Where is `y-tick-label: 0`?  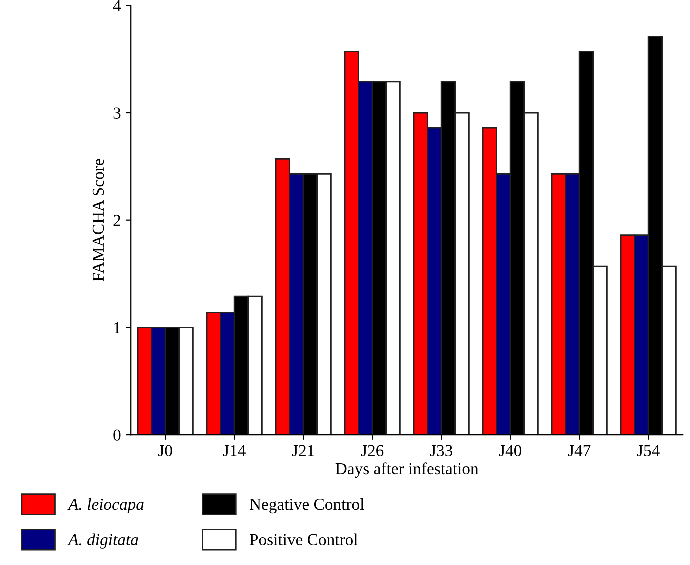 y-tick-label: 0 is located at coordinates (117, 435).